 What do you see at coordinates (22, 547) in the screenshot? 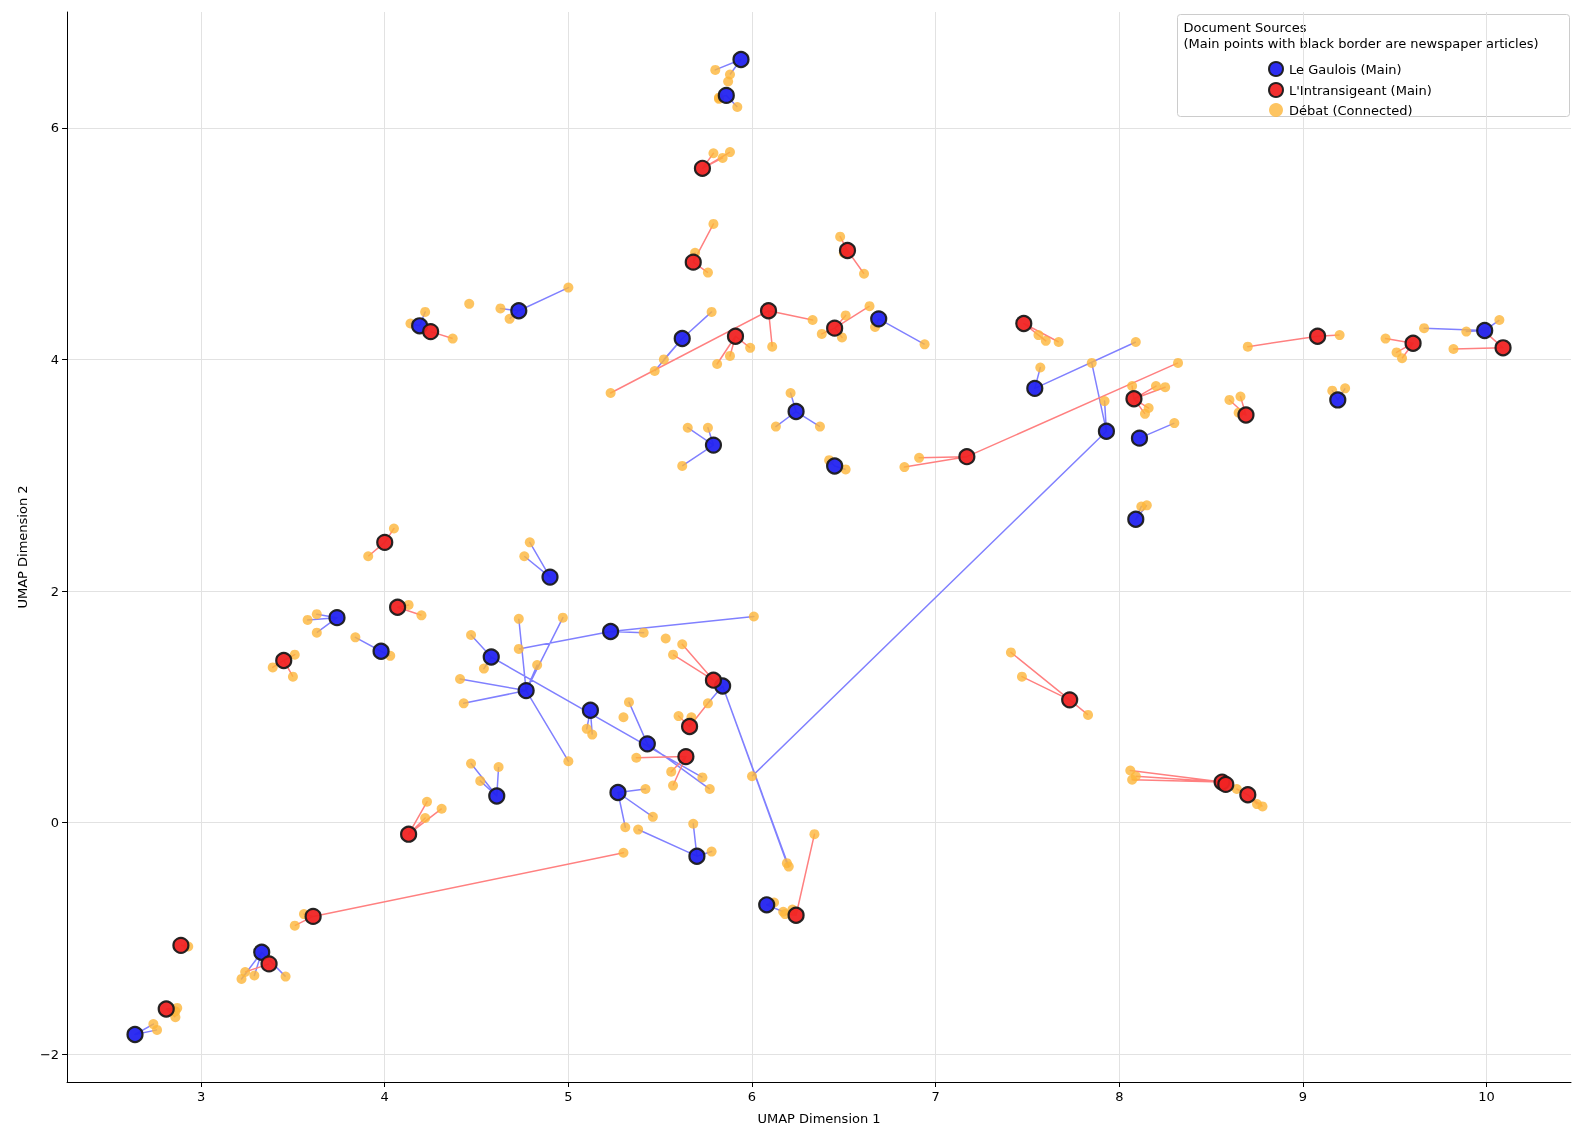
I see `y-axis-title: UMAP Dimension 2` at bounding box center [22, 547].